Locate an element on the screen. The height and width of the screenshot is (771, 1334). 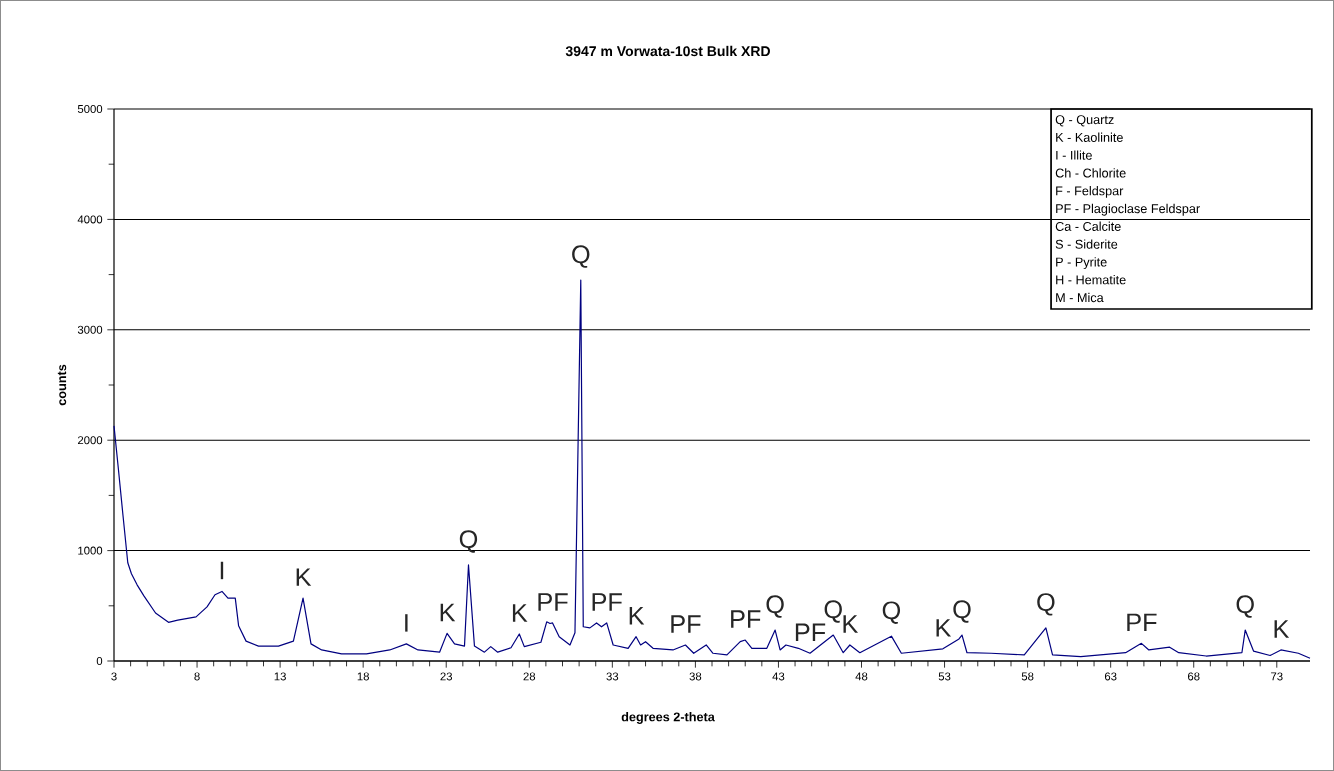
annotation: K - Kaolinite is located at coordinates (1089, 137).